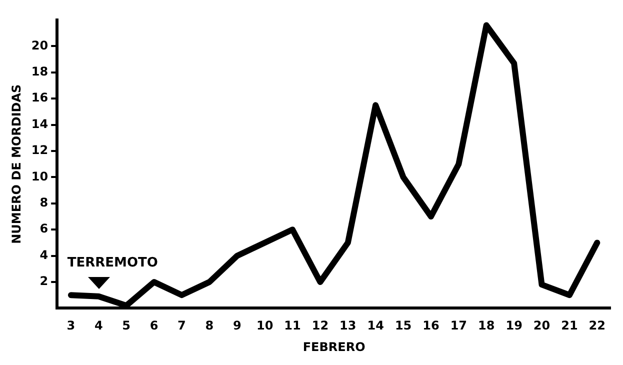 The width and height of the screenshot is (623, 365). I want to click on annotation: TERREMOTO, so click(112, 263).